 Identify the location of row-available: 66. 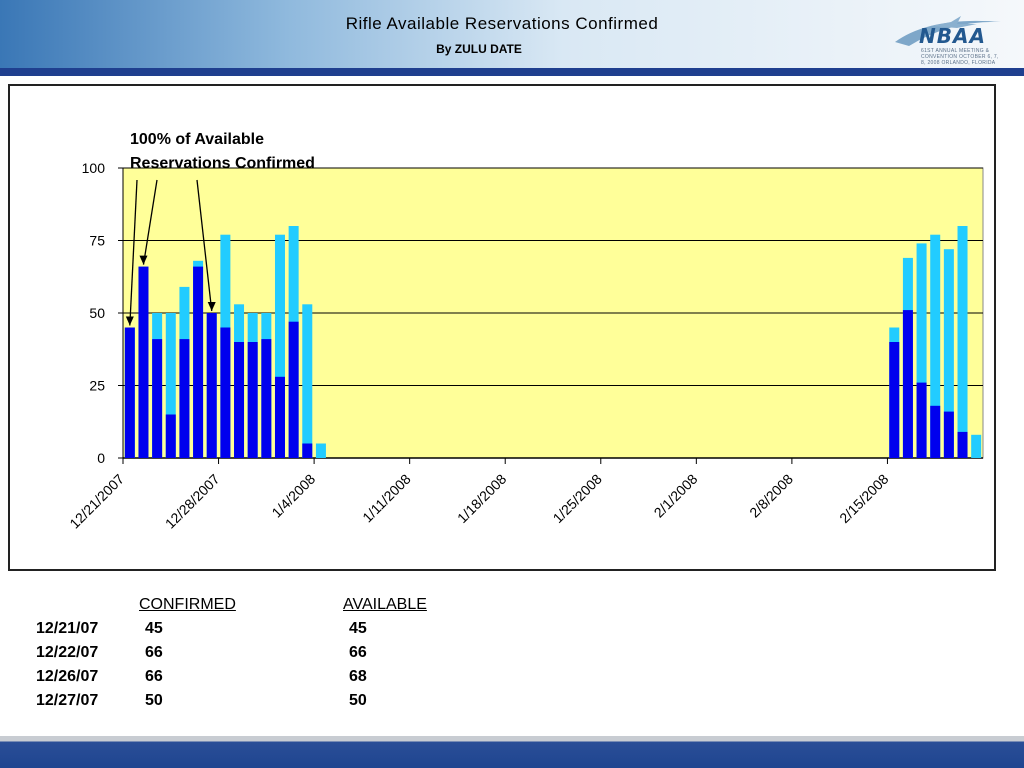
(358, 652).